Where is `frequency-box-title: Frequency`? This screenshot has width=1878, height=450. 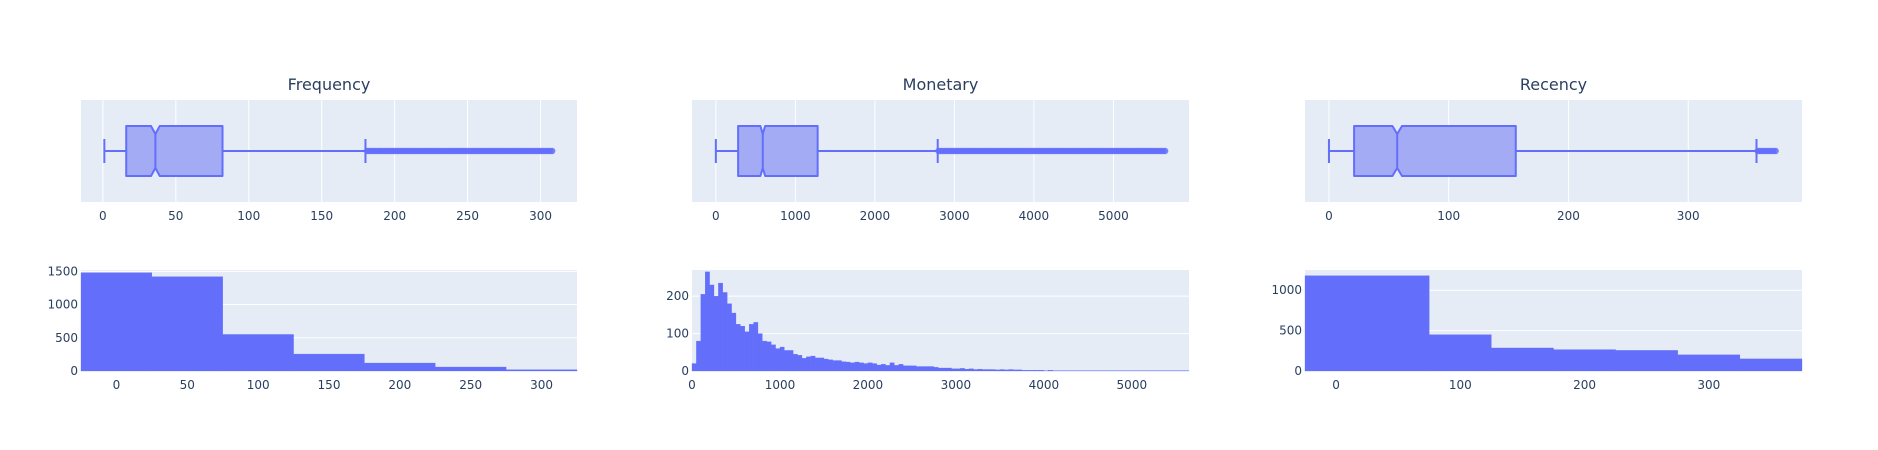 frequency-box-title: Frequency is located at coordinates (329, 84).